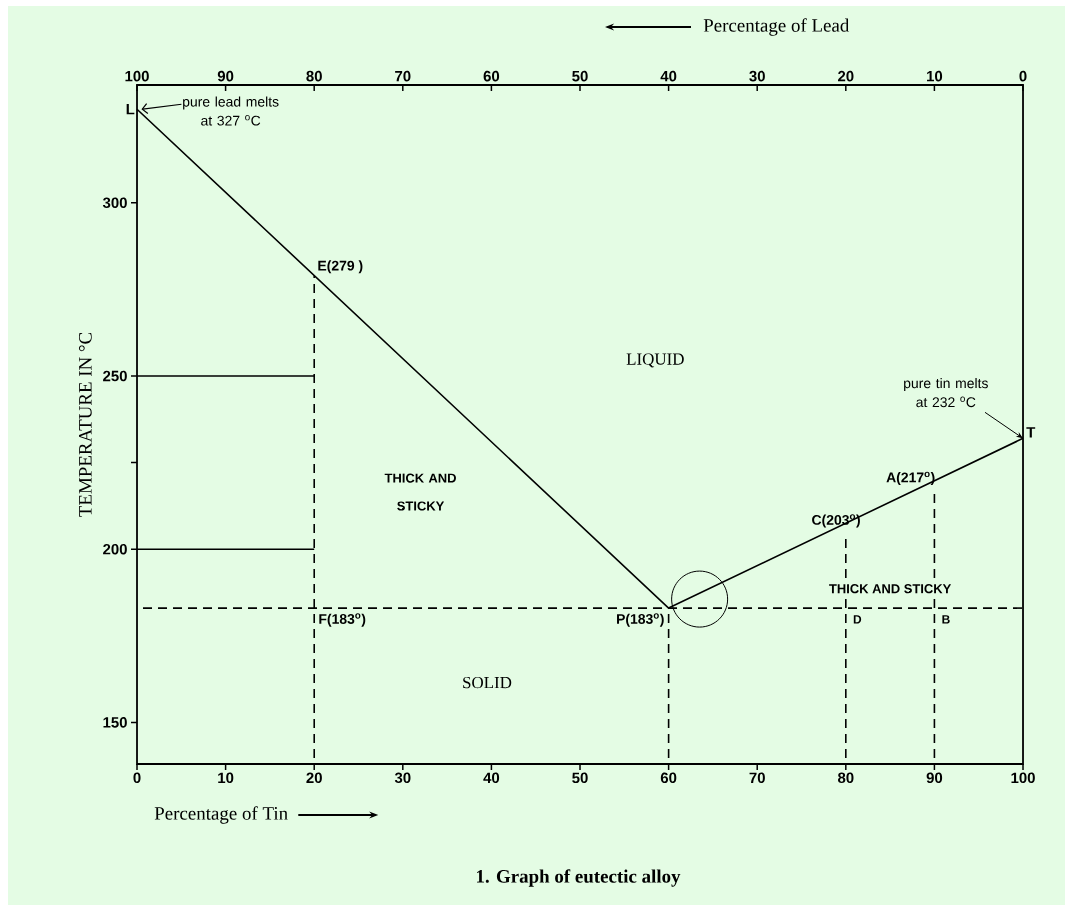 The width and height of the screenshot is (1071, 911). What do you see at coordinates (314, 778) in the screenshot?
I see `x-tick-label: 20` at bounding box center [314, 778].